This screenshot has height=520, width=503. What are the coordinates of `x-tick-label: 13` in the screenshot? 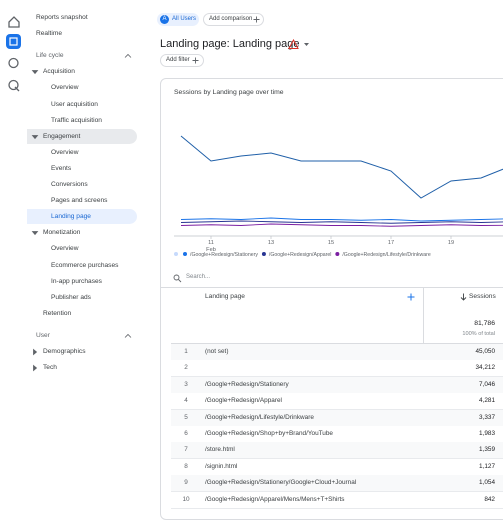 It's located at (271, 243).